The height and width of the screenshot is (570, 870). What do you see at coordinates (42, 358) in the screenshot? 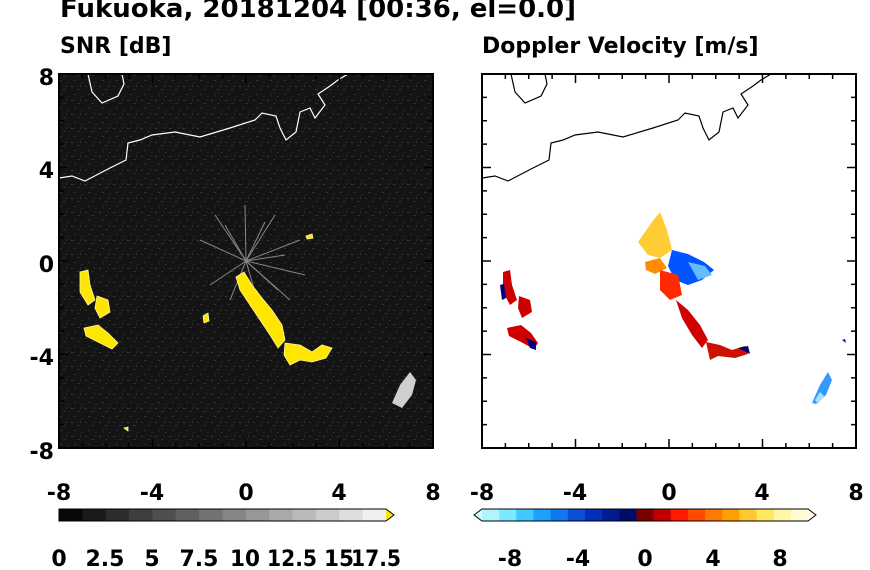
I see `snr-ytick-label: -4` at bounding box center [42, 358].